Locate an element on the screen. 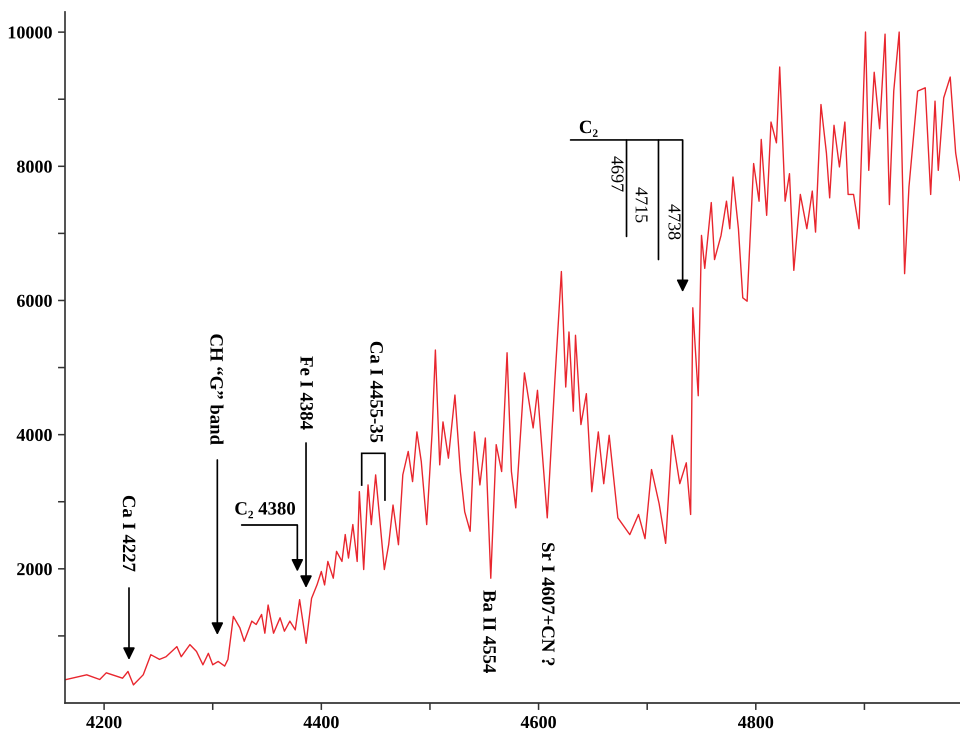 Image resolution: width=960 pixels, height=731 pixels. y-tick-label: 2000 is located at coordinates (34, 569).